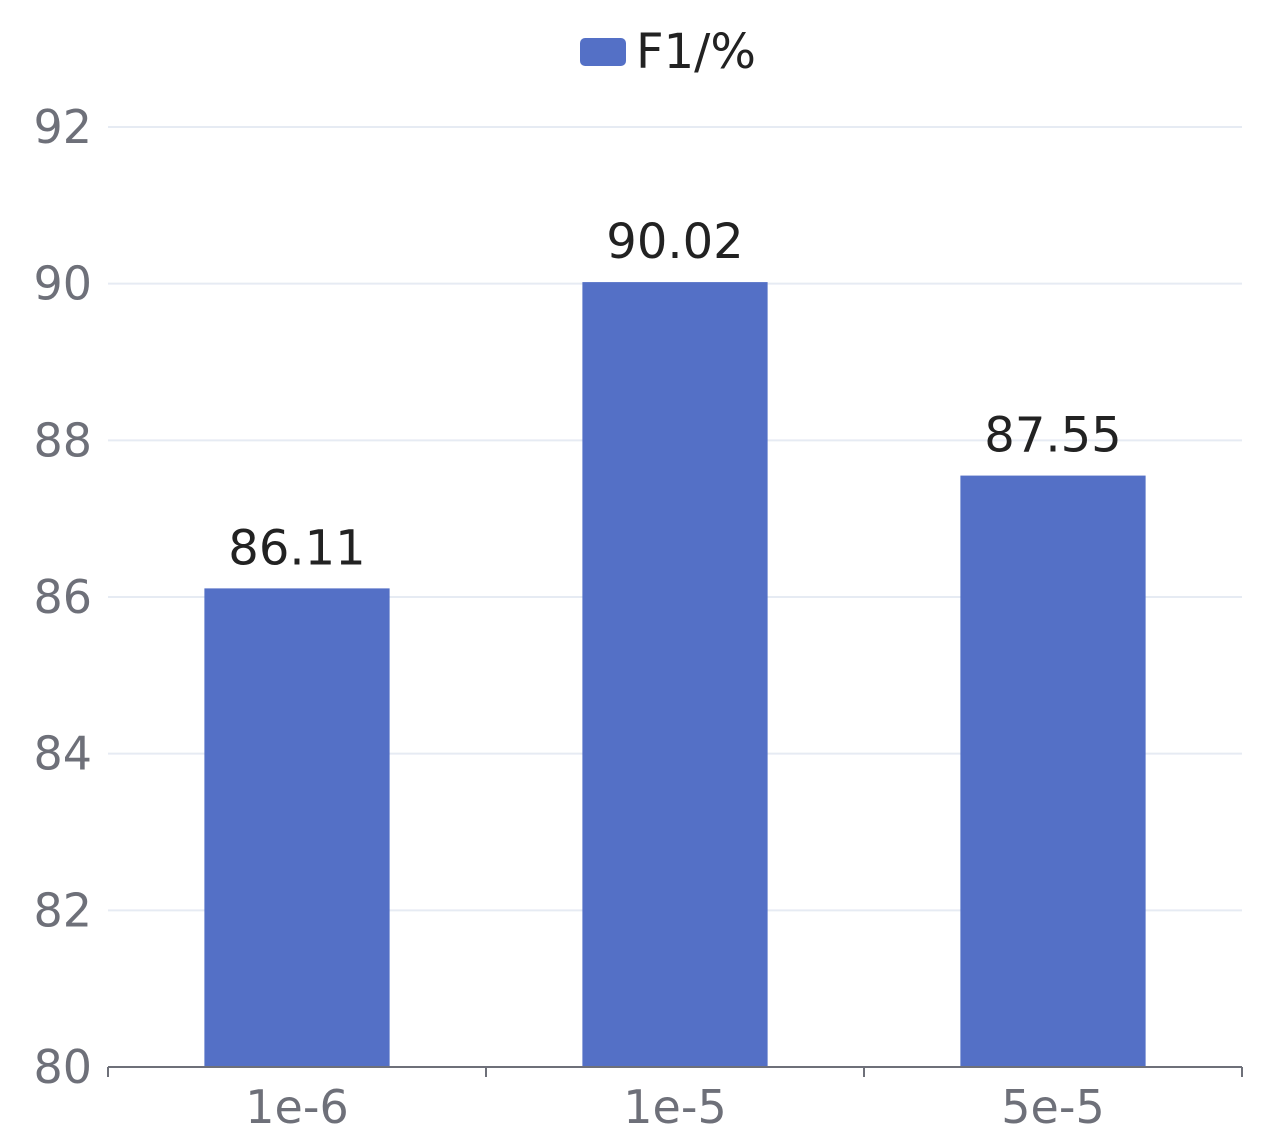 This screenshot has height=1145, width=1269. I want to click on y-tick-label: 86, so click(62, 597).